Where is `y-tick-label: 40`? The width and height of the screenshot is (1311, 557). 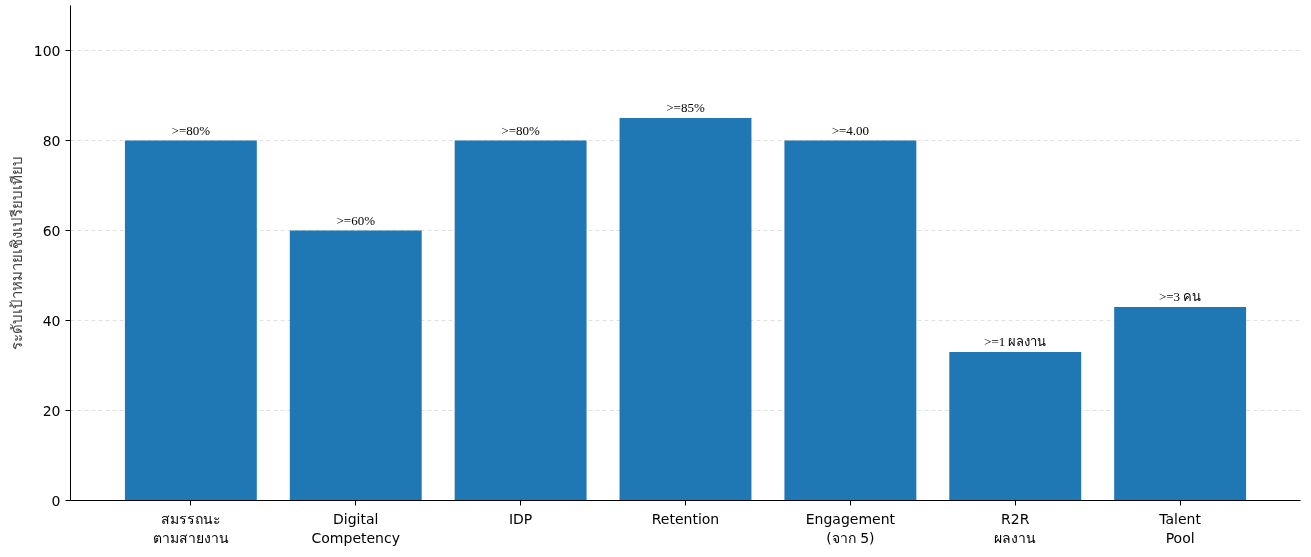 y-tick-label: 40 is located at coordinates (51, 320).